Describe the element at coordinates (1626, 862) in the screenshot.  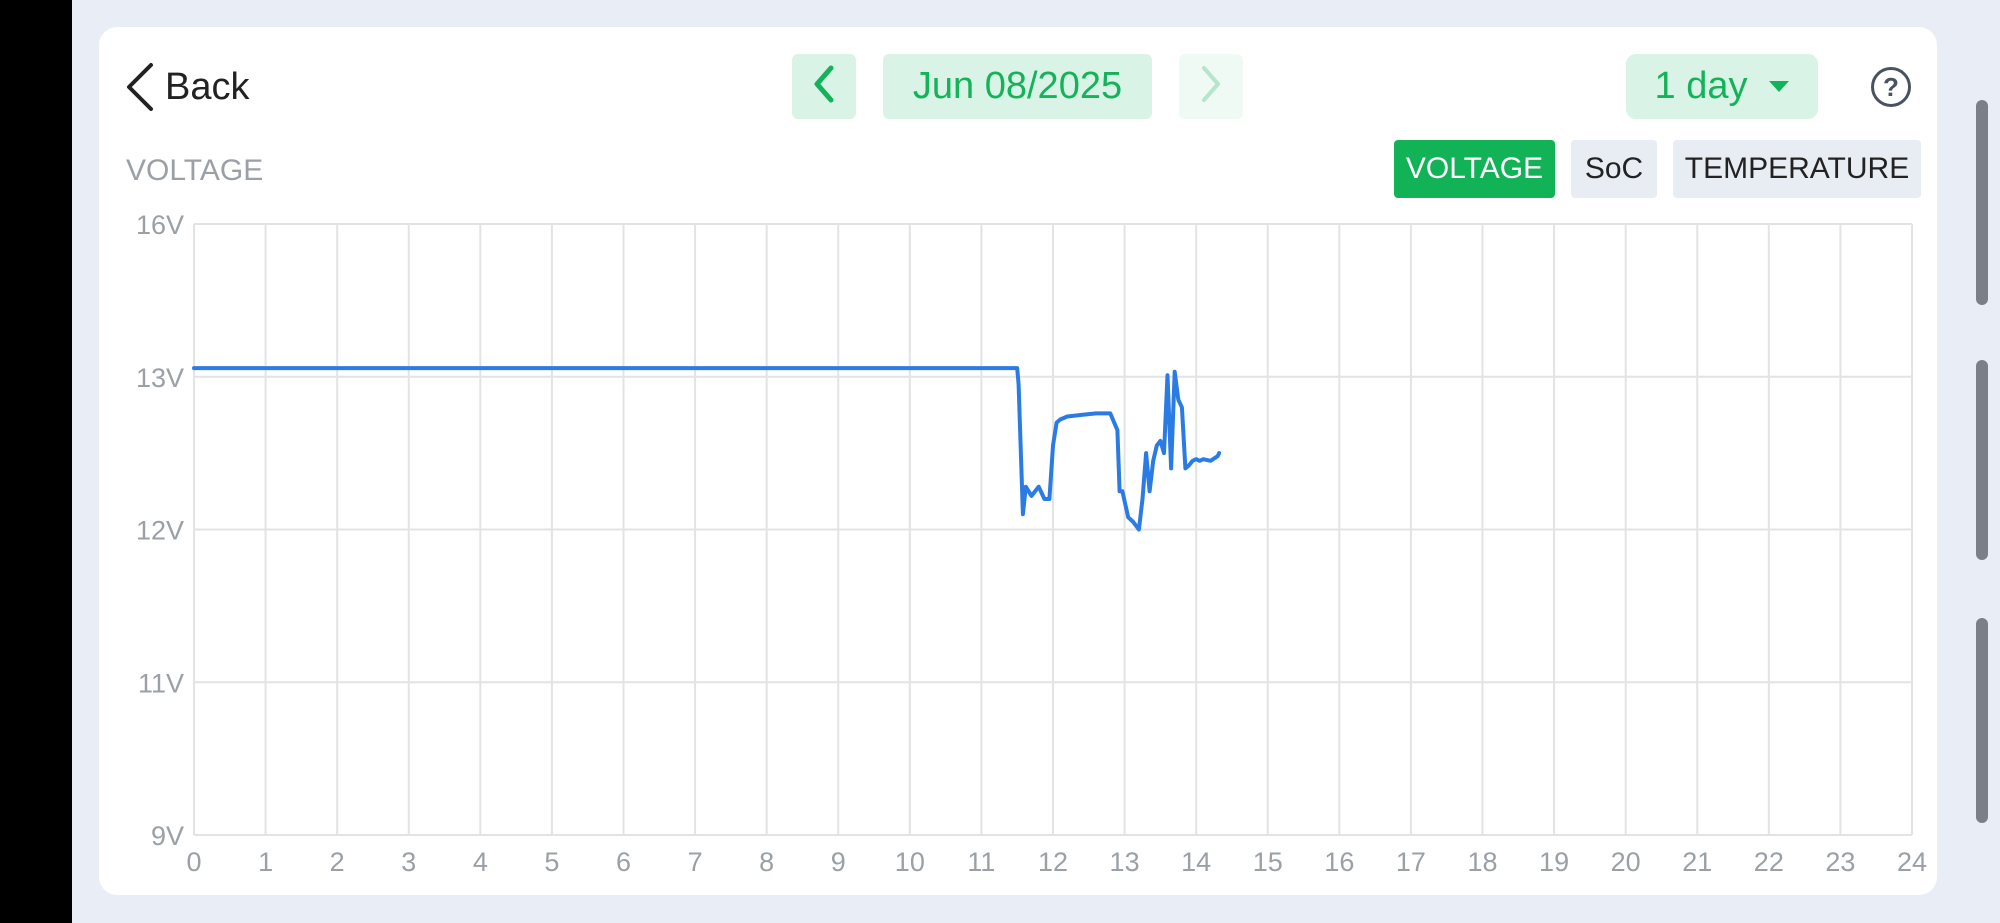
I see `x-tick-label: 20` at that location.